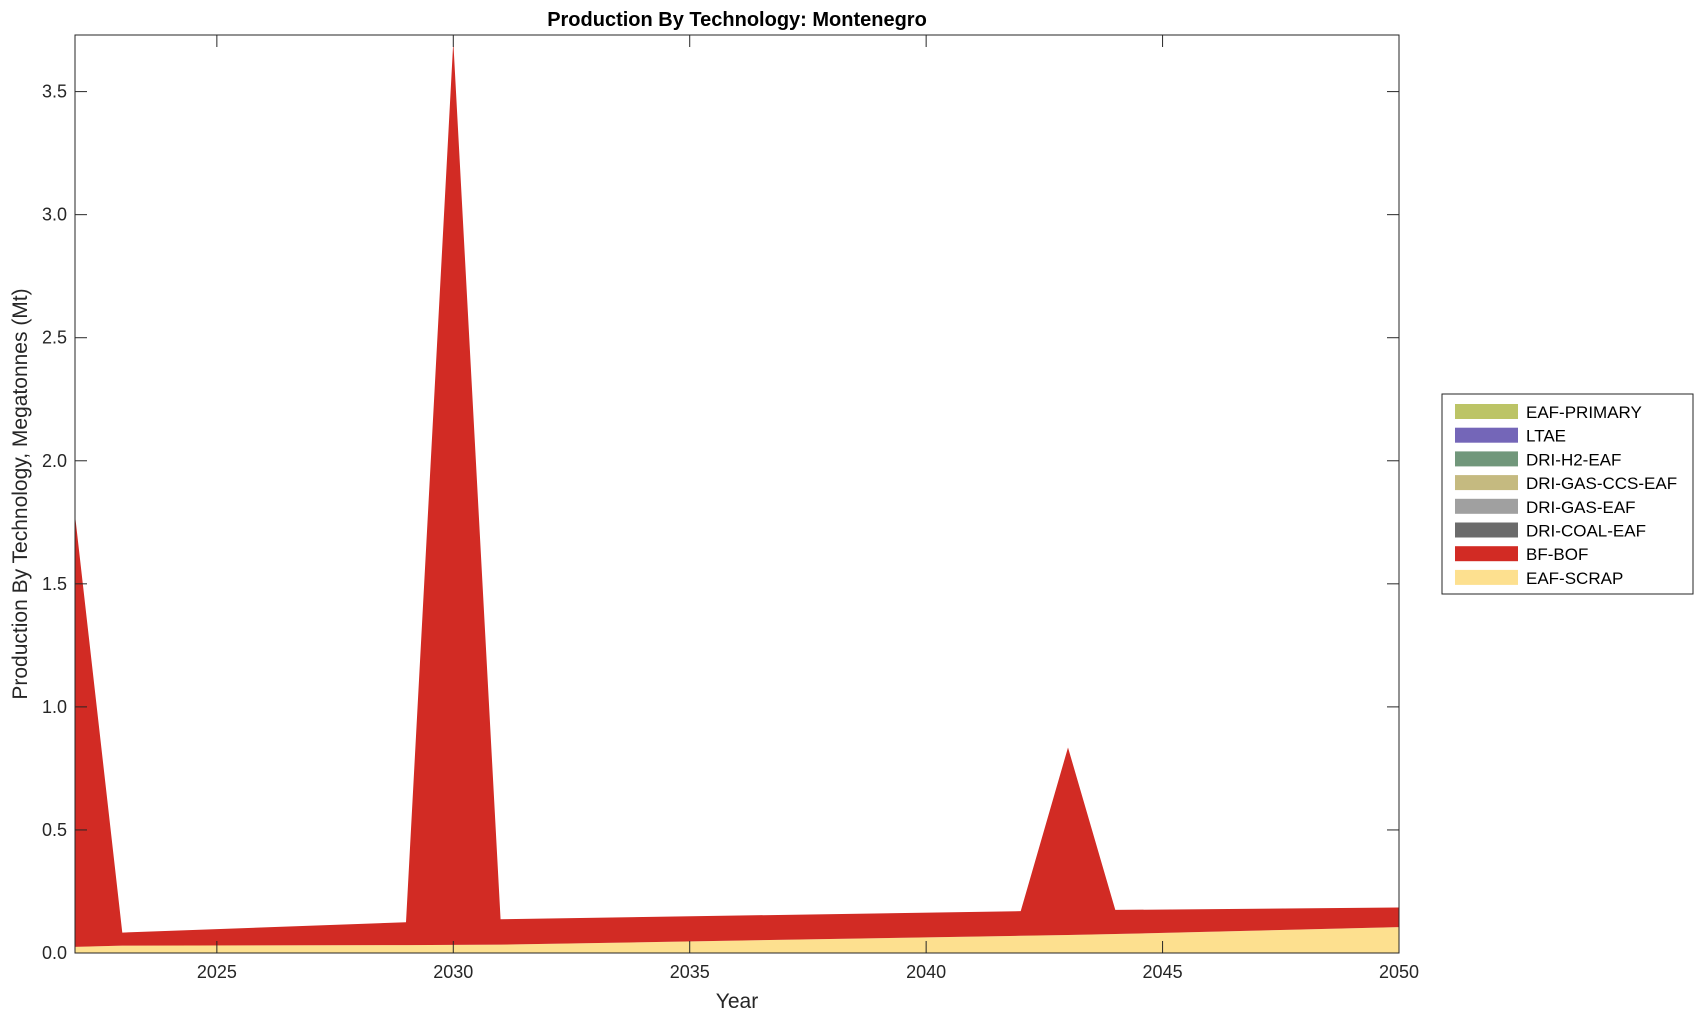  I want to click on legend-swatch-dri-coal-eaf, so click(1486, 530).